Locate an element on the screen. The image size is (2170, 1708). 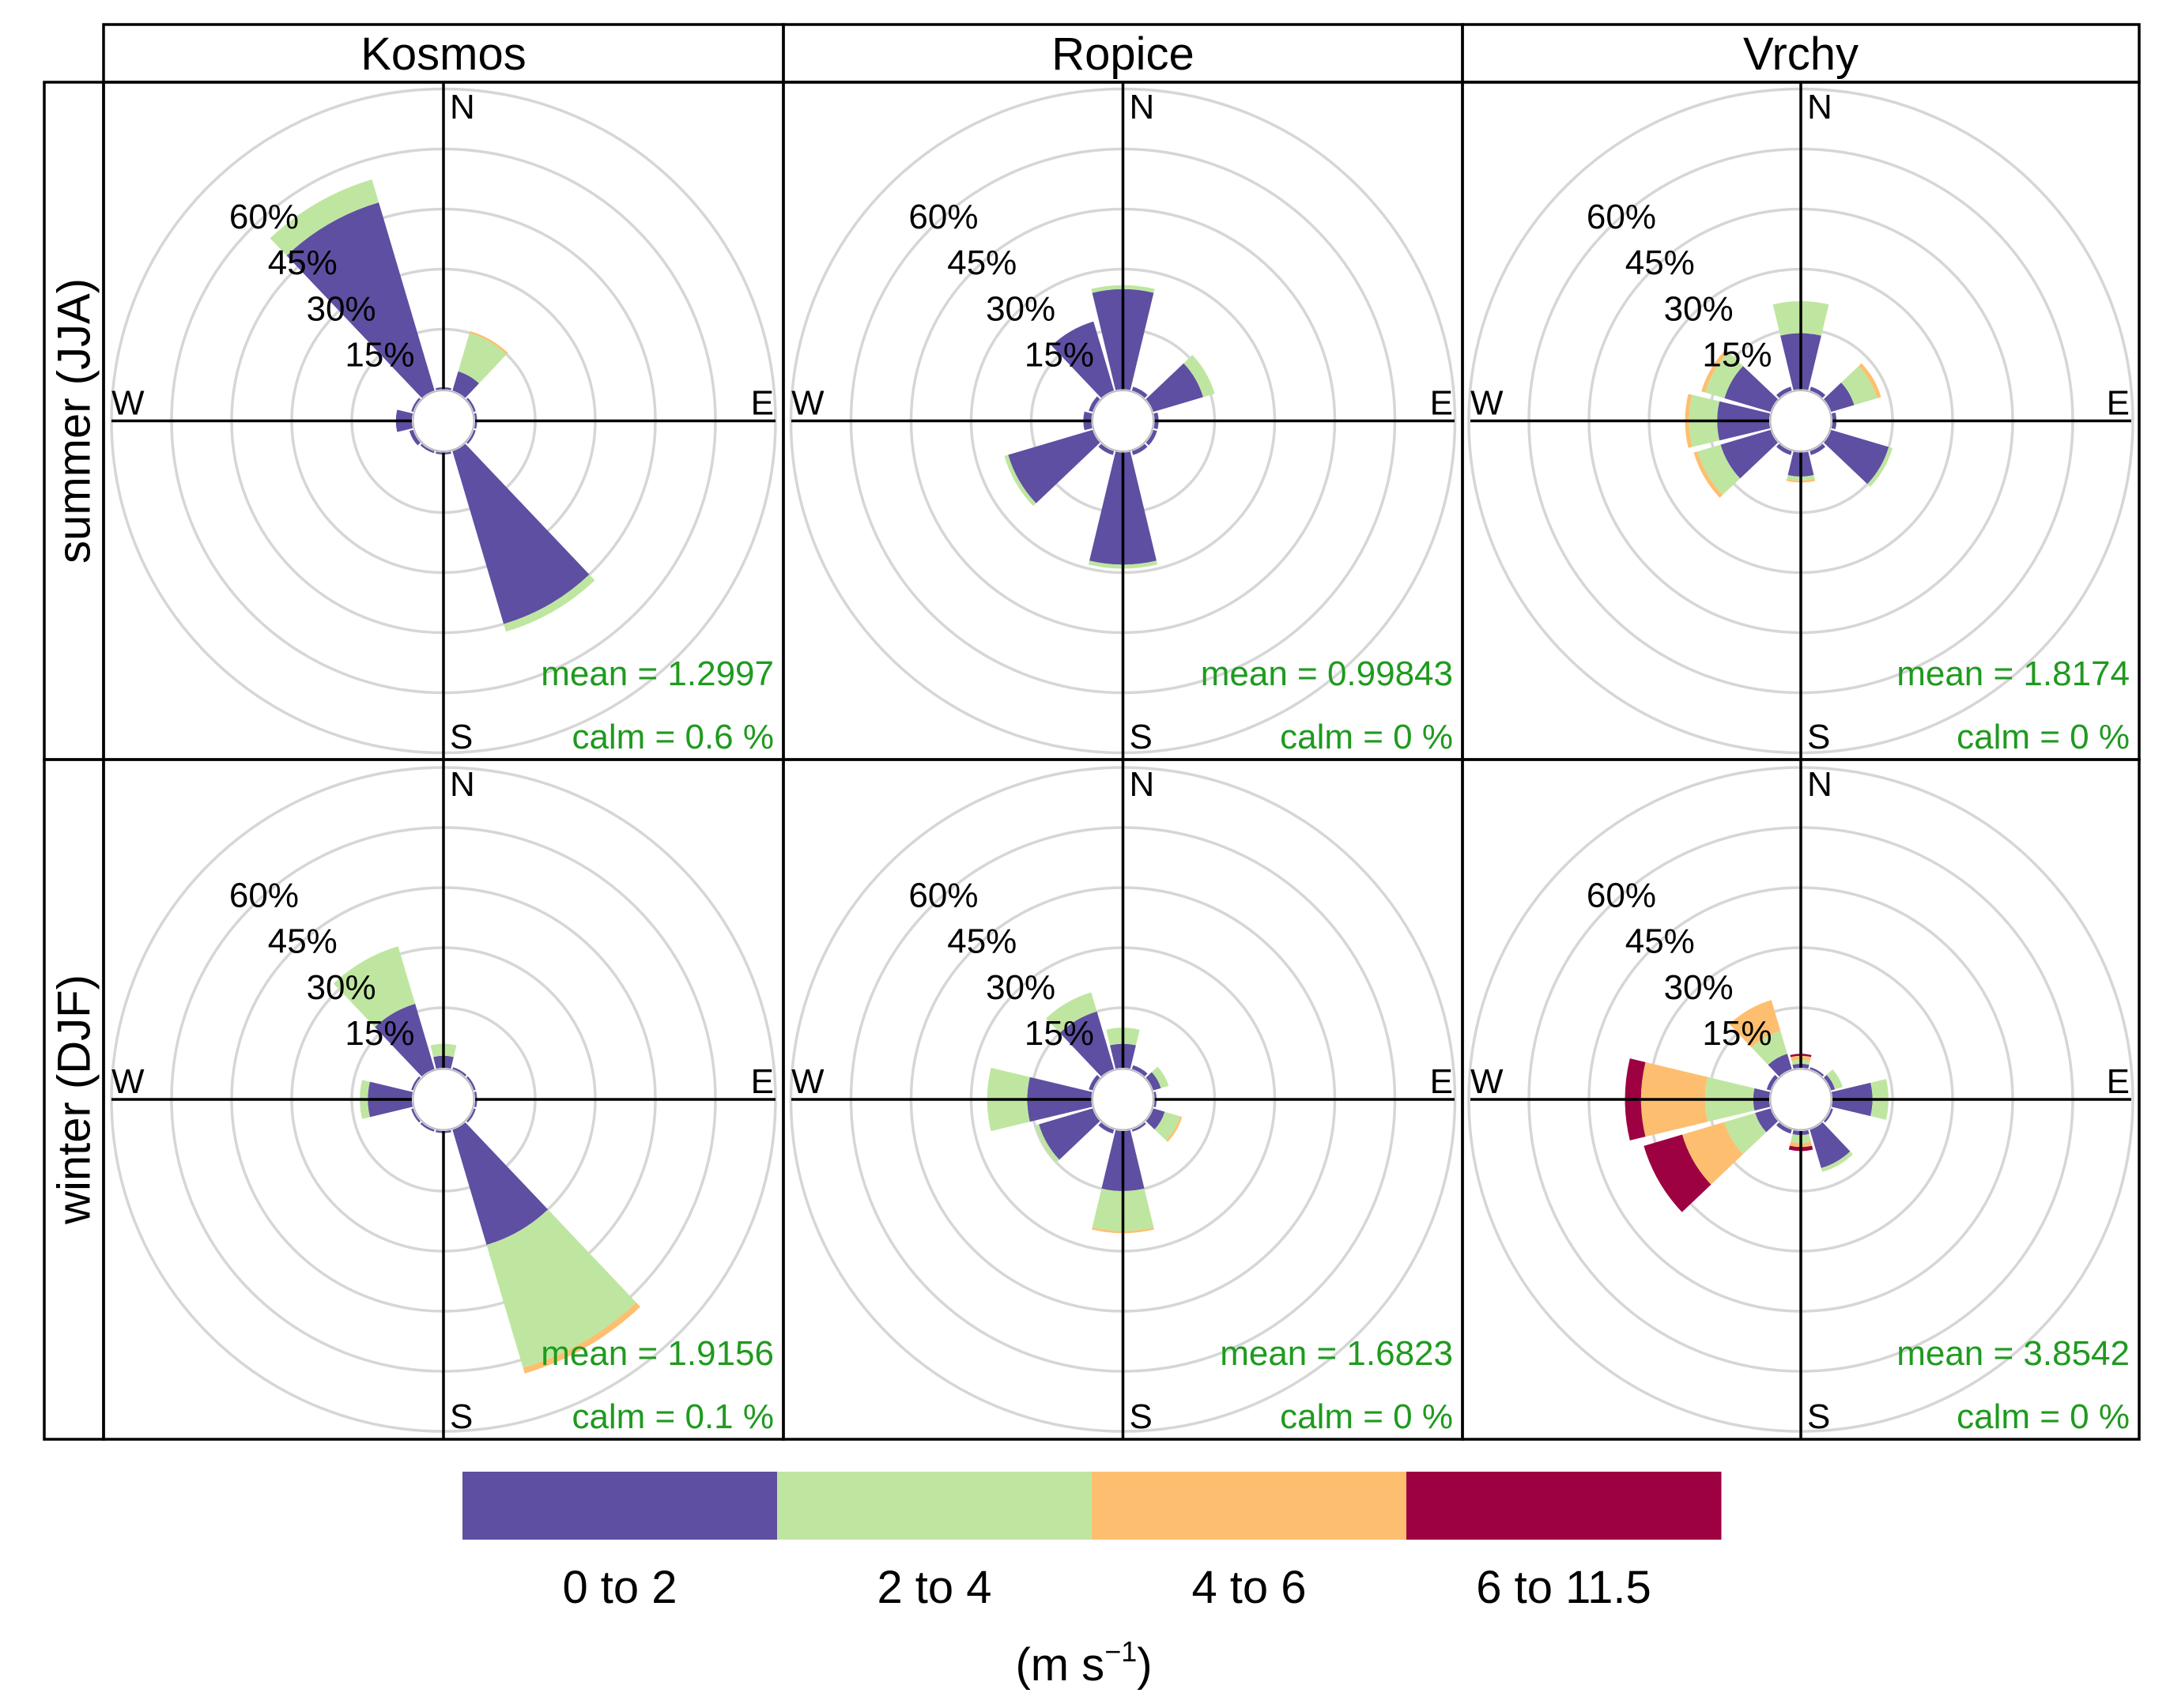
units-exponent: −1 is located at coordinates (1120, 1651).